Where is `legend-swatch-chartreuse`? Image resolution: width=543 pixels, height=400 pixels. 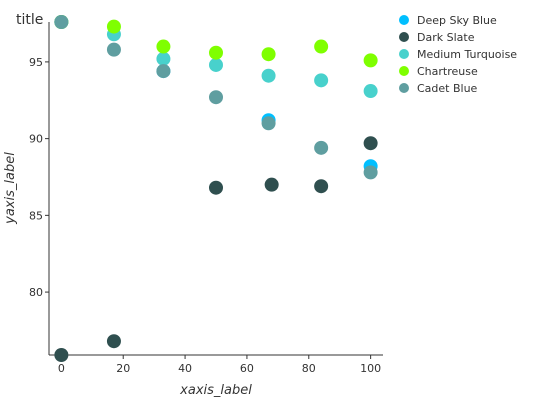 legend-swatch-chartreuse is located at coordinates (404, 71).